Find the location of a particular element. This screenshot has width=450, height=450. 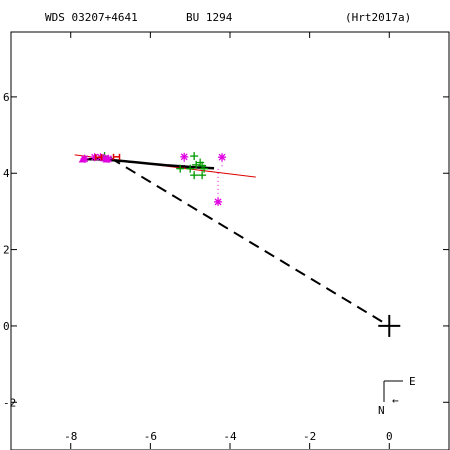

header-wds: WDS 03207+4641 is located at coordinates (91, 17).